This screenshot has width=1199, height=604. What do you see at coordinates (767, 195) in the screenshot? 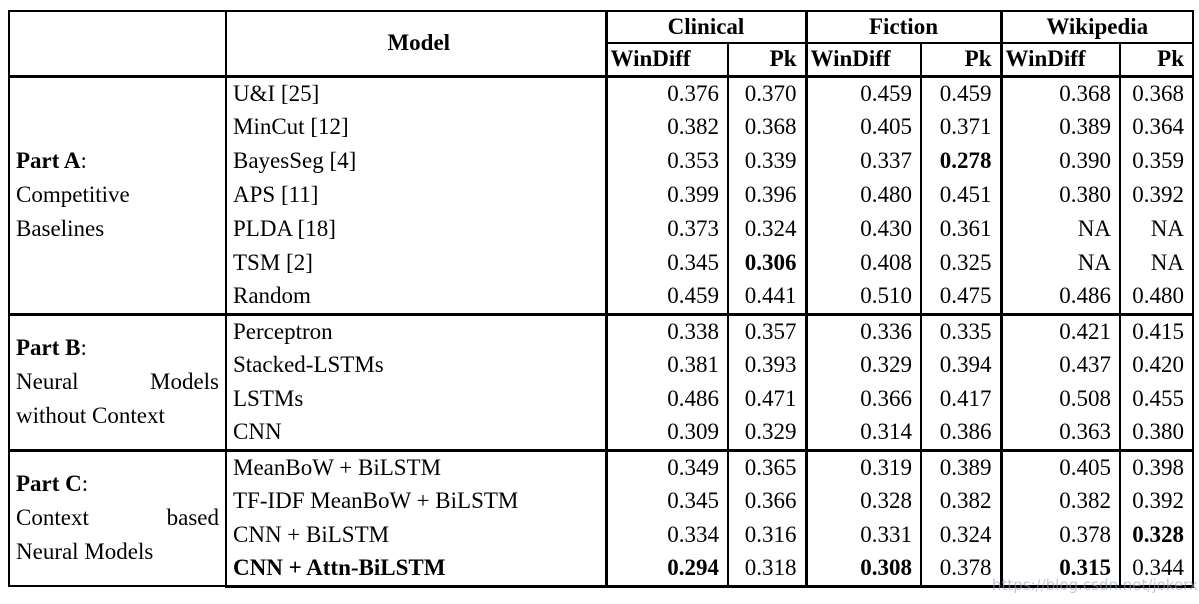
I see `value-cell: 0.396` at bounding box center [767, 195].